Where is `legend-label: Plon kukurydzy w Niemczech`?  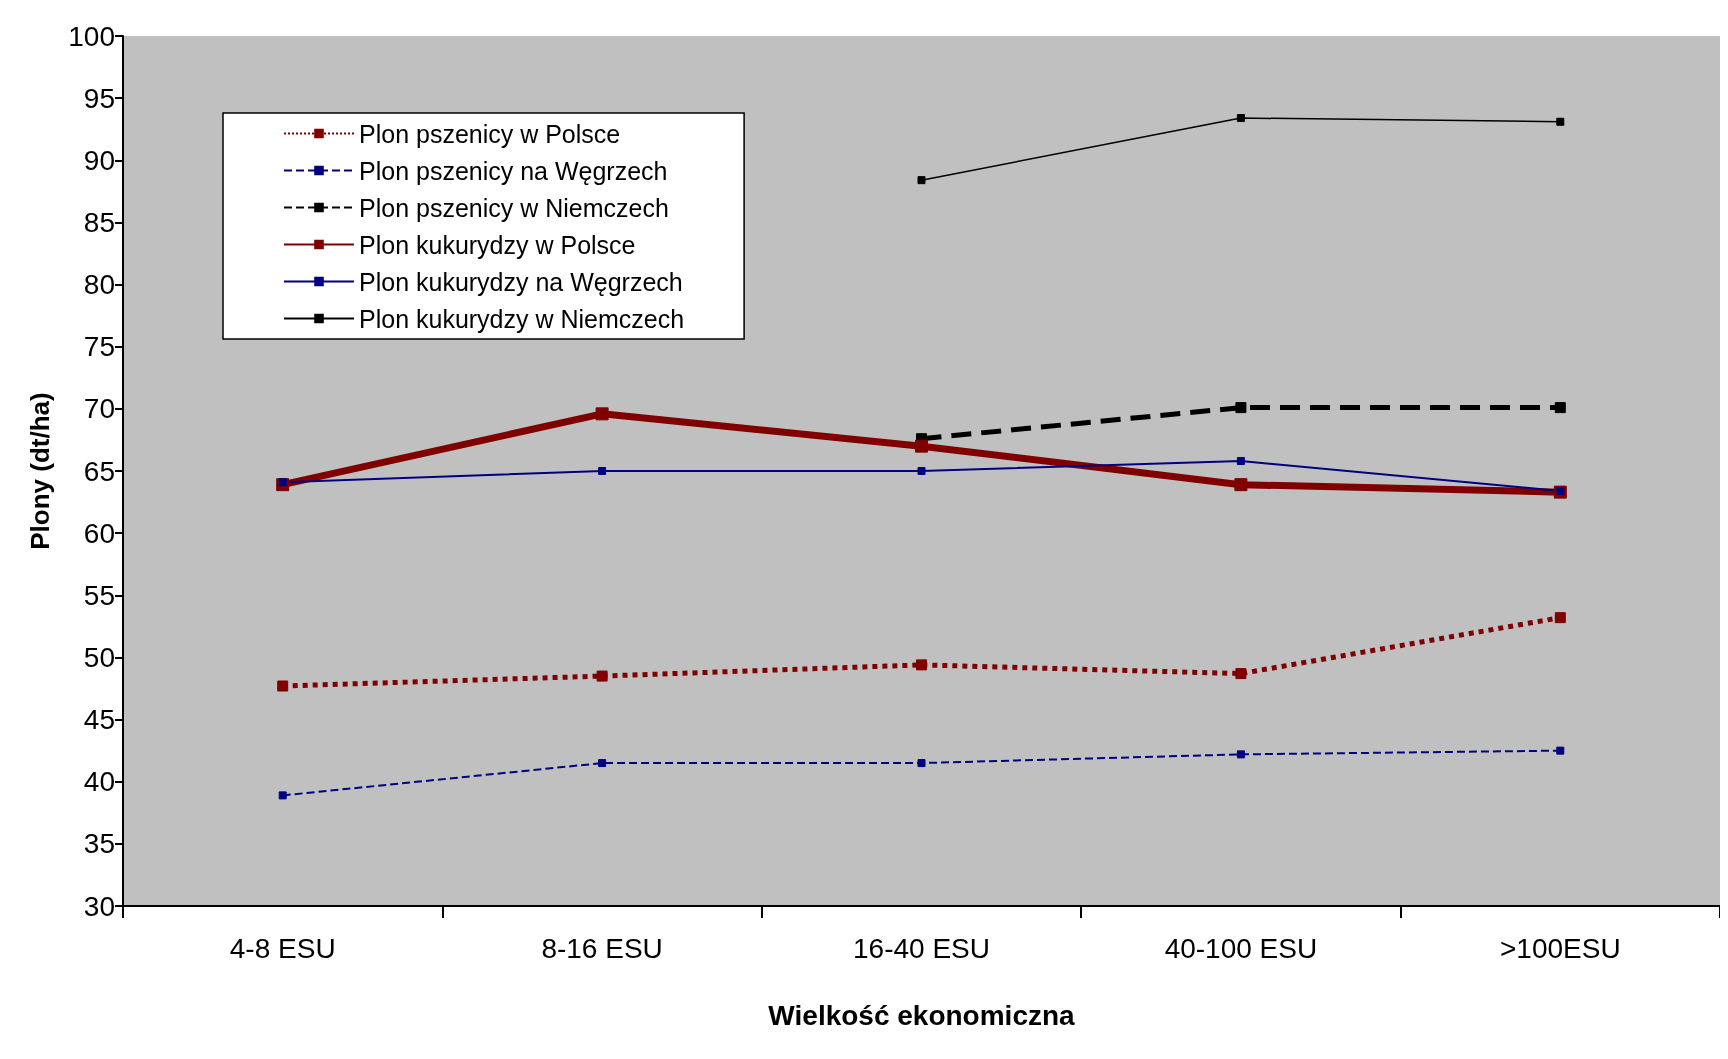 legend-label: Plon kukurydzy w Niemczech is located at coordinates (522, 318).